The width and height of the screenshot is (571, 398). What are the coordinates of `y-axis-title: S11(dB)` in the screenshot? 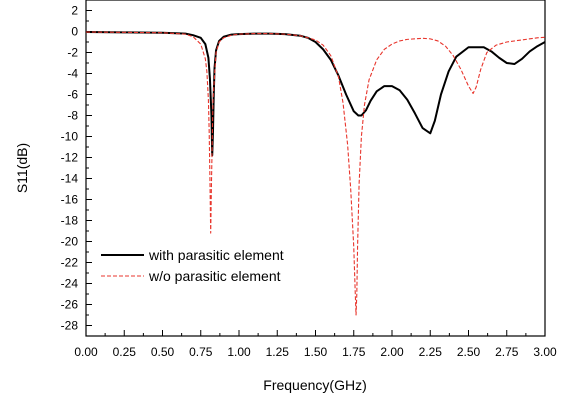 It's located at (22, 168).